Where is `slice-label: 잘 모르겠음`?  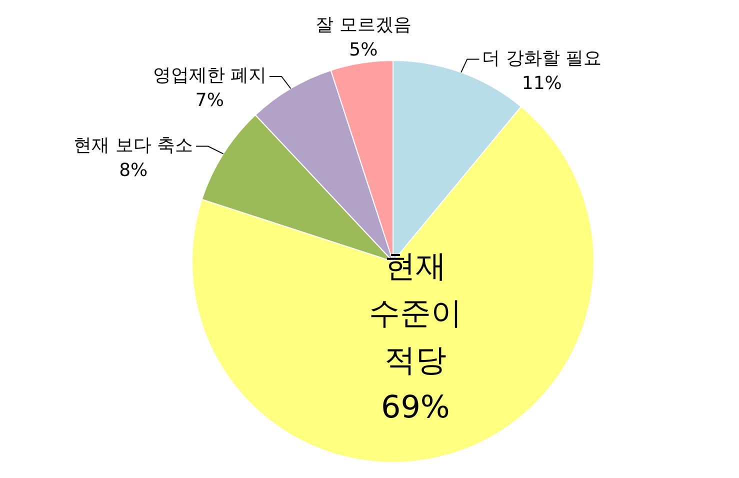
slice-label: 잘 모르겠음 is located at coordinates (364, 25).